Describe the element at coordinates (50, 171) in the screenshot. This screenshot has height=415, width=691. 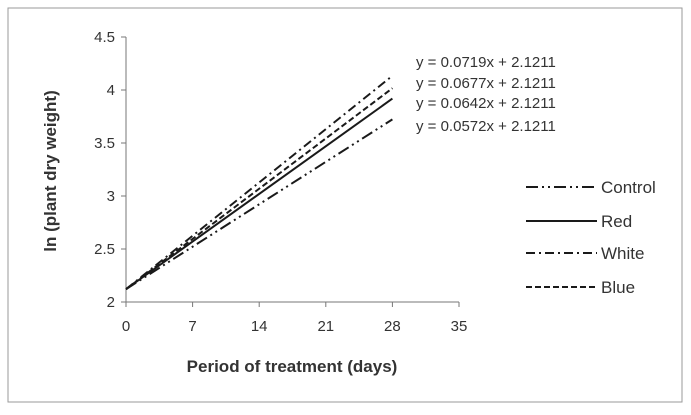
I see `y-axis-label: ln (plant dry weight)` at that location.